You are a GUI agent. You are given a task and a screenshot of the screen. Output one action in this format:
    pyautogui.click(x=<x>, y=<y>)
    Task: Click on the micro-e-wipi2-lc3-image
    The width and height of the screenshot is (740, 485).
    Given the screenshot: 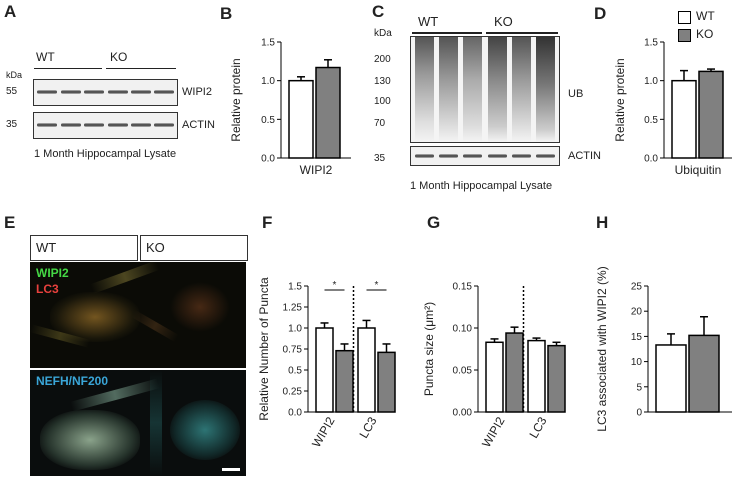 What is the action you would take?
    pyautogui.click(x=138, y=315)
    